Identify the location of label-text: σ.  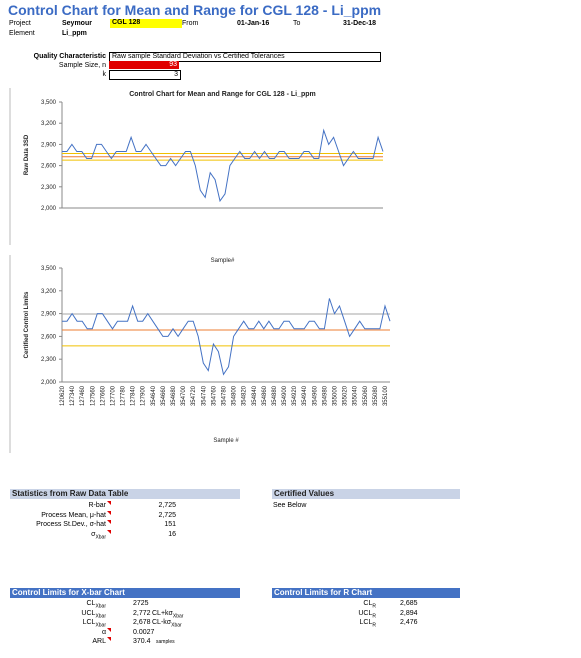
(93, 534).